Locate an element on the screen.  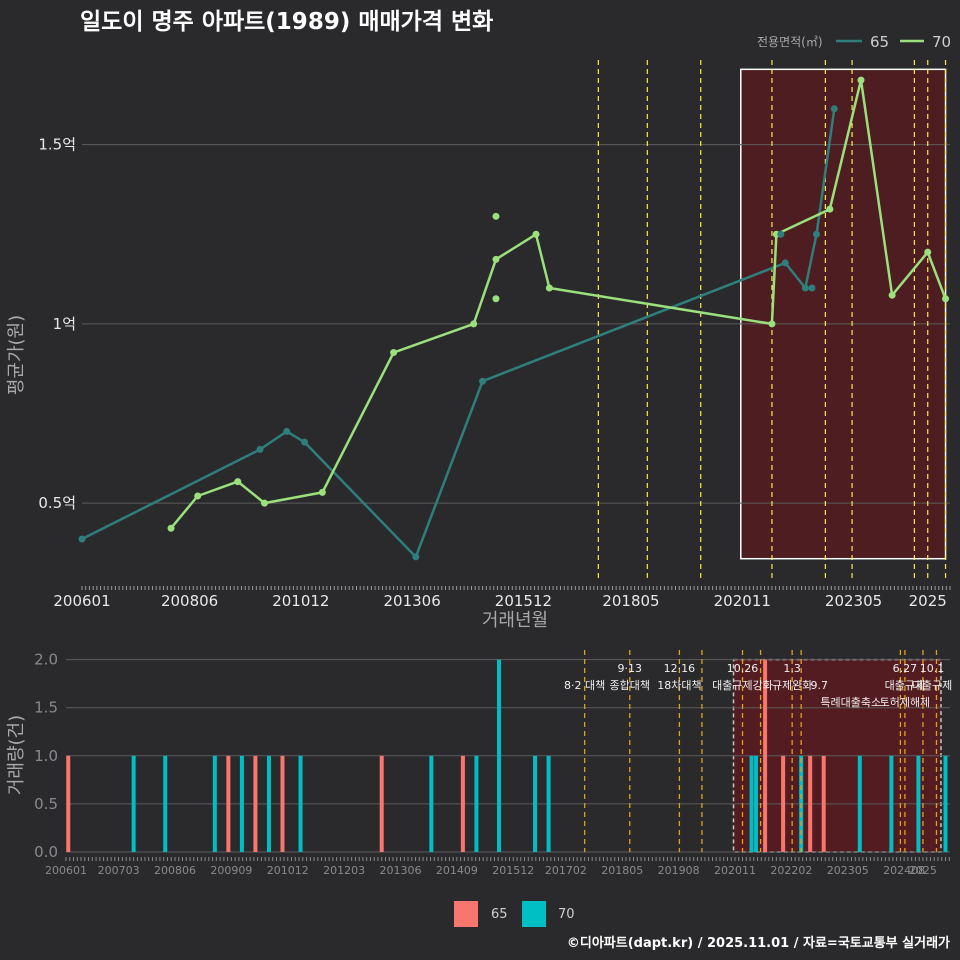
legend-label-bar-65: 65 is located at coordinates (499, 914).